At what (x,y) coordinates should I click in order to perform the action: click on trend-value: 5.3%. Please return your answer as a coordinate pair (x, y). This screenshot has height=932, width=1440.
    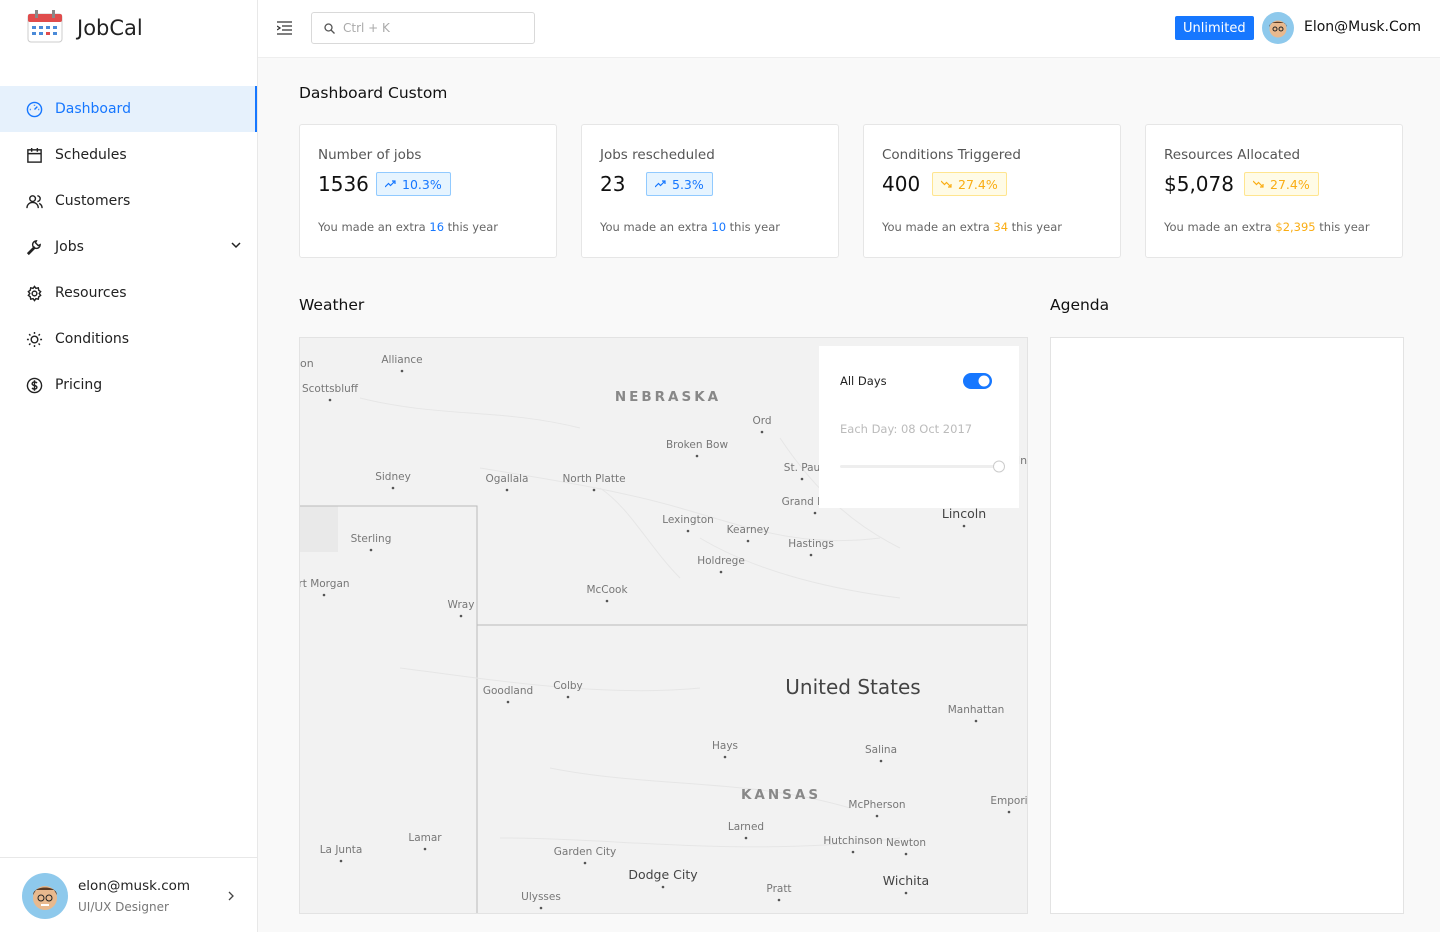
    Looking at the image, I should click on (688, 184).